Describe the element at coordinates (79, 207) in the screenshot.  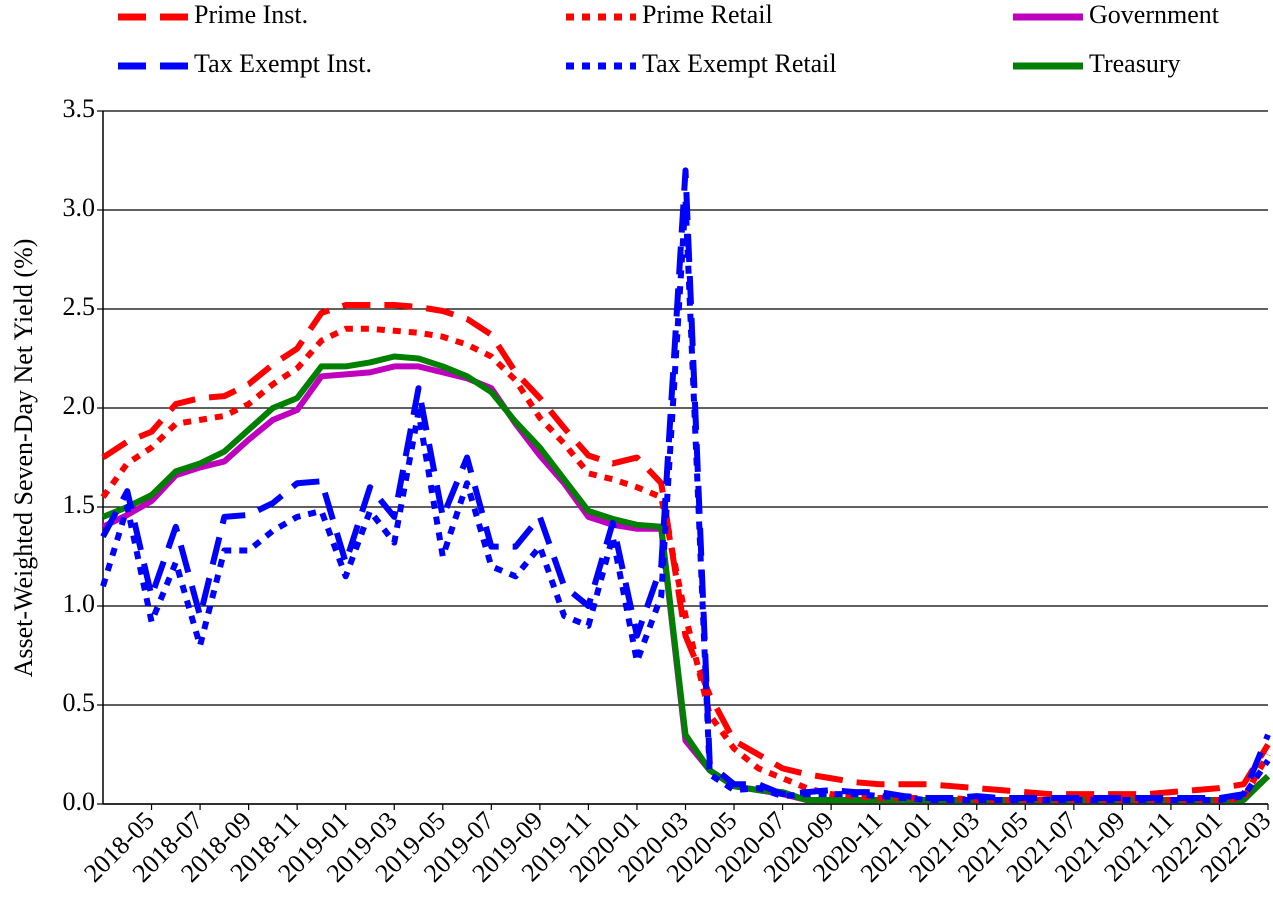
I see `y-tick-label: 3.0` at that location.